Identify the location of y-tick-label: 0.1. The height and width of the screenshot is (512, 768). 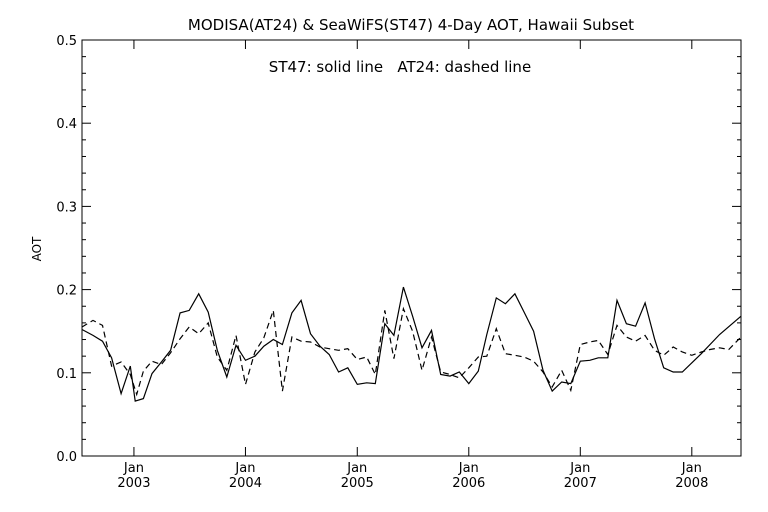
(66, 374).